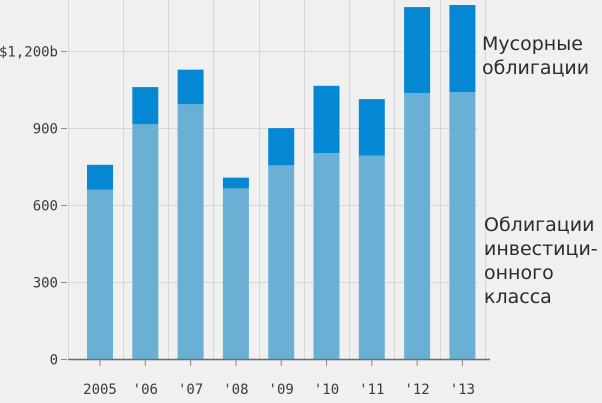 Image resolution: width=602 pixels, height=403 pixels. Describe the element at coordinates (536, 68) in the screenshot. I see `legend-junk-line-2: облигации` at that location.